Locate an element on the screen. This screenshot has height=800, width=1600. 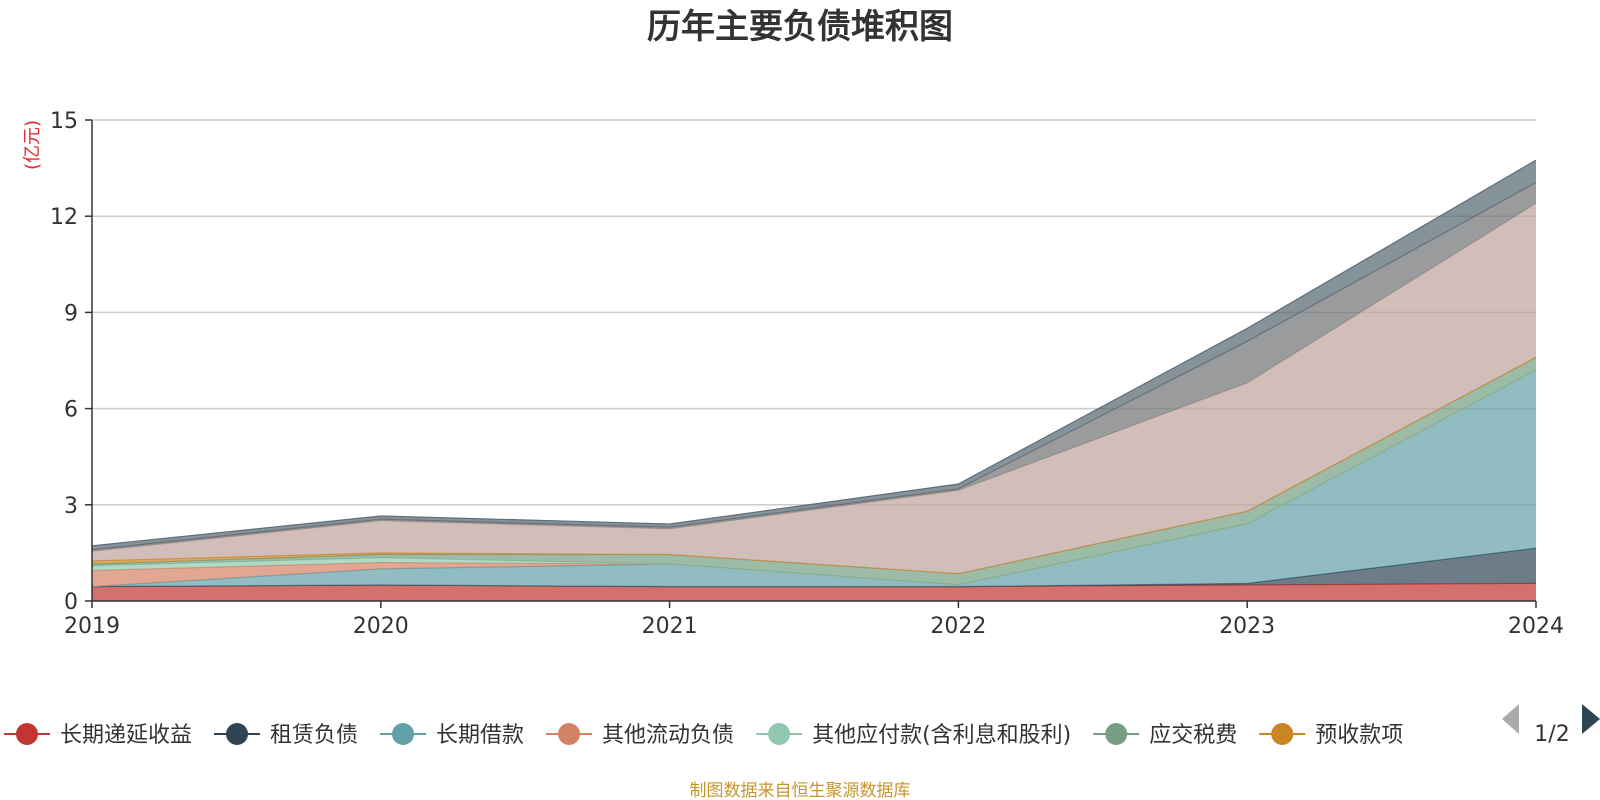
legend-item: 预收款项 is located at coordinates (1331, 735).